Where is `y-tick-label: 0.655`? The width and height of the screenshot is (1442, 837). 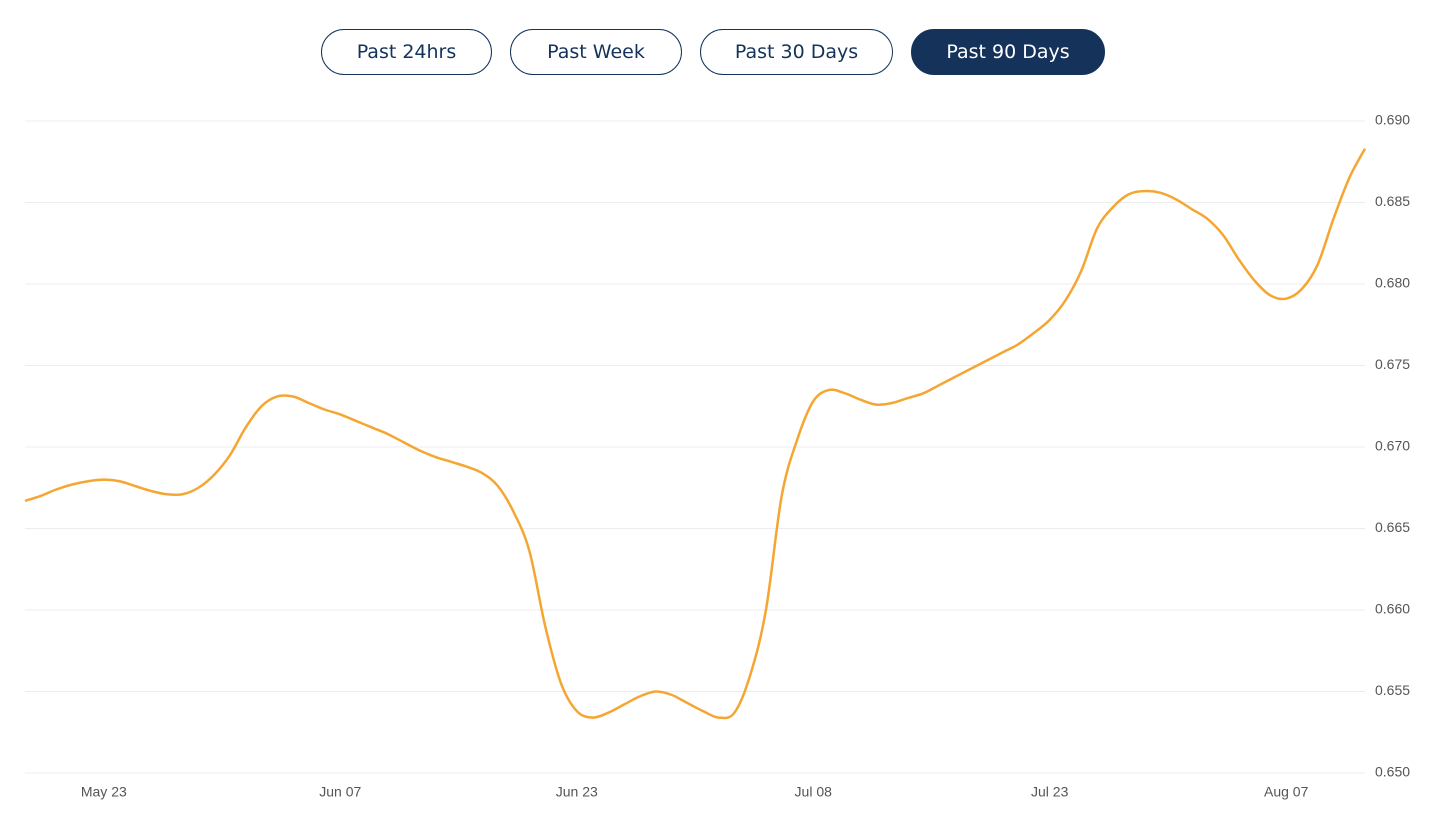
y-tick-label: 0.655 is located at coordinates (1392, 690).